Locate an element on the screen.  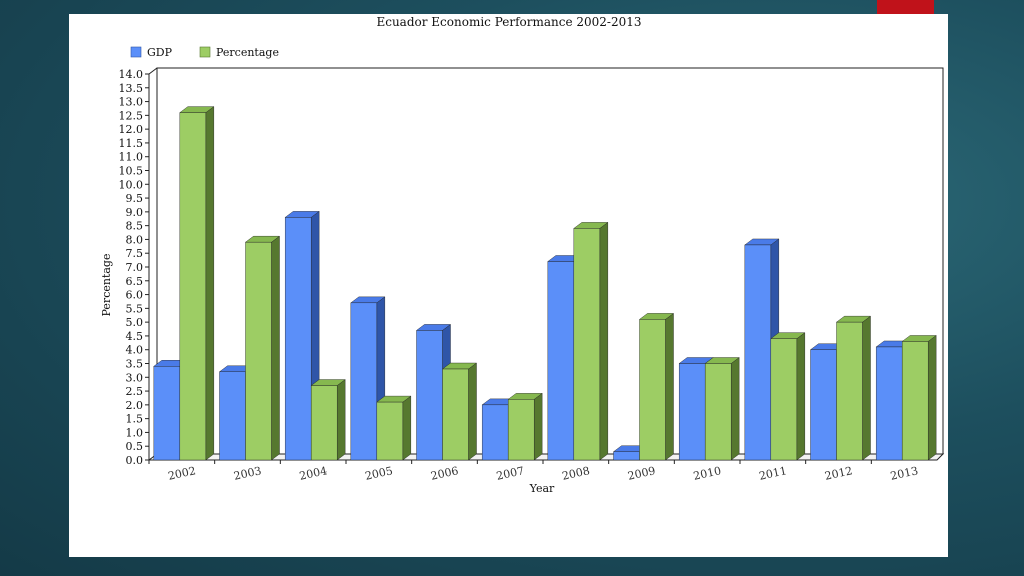
bar-percentage-2013 is located at coordinates (919, 398).